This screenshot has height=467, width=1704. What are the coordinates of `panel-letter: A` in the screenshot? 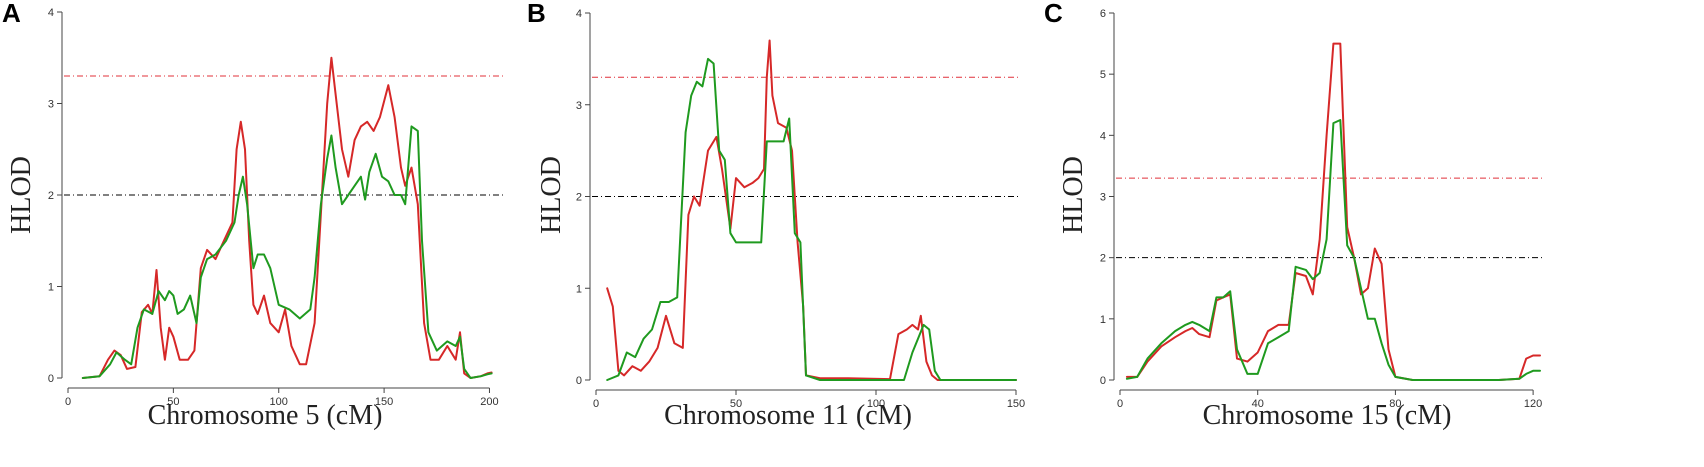 It's located at (11, 14).